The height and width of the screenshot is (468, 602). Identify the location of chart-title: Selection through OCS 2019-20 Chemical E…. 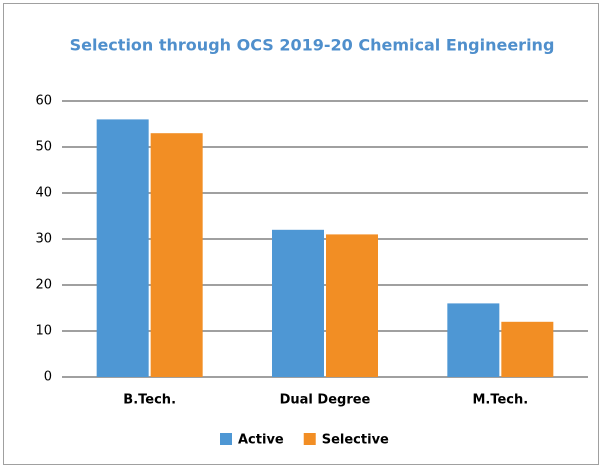
(312, 45).